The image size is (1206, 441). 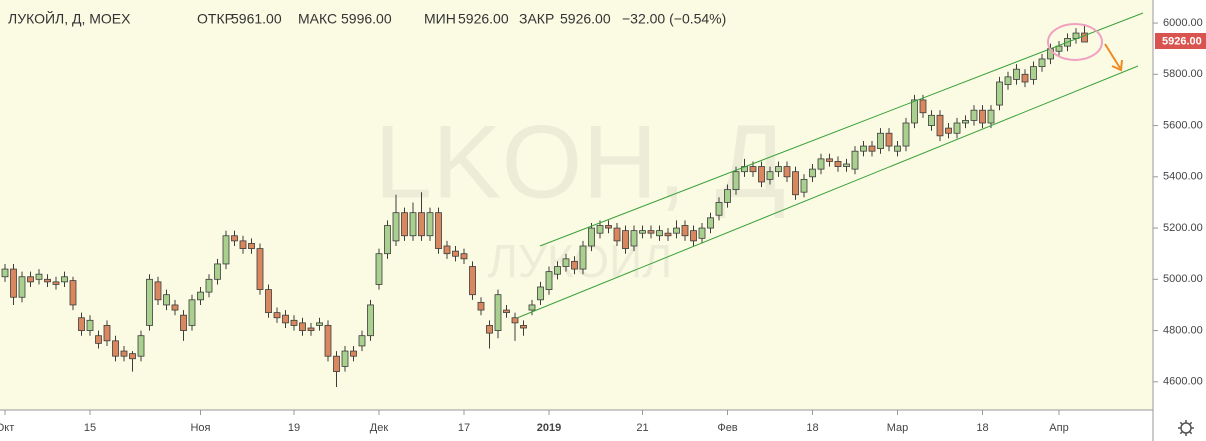 I want to click on x-tick-label: 19, so click(x=294, y=428).